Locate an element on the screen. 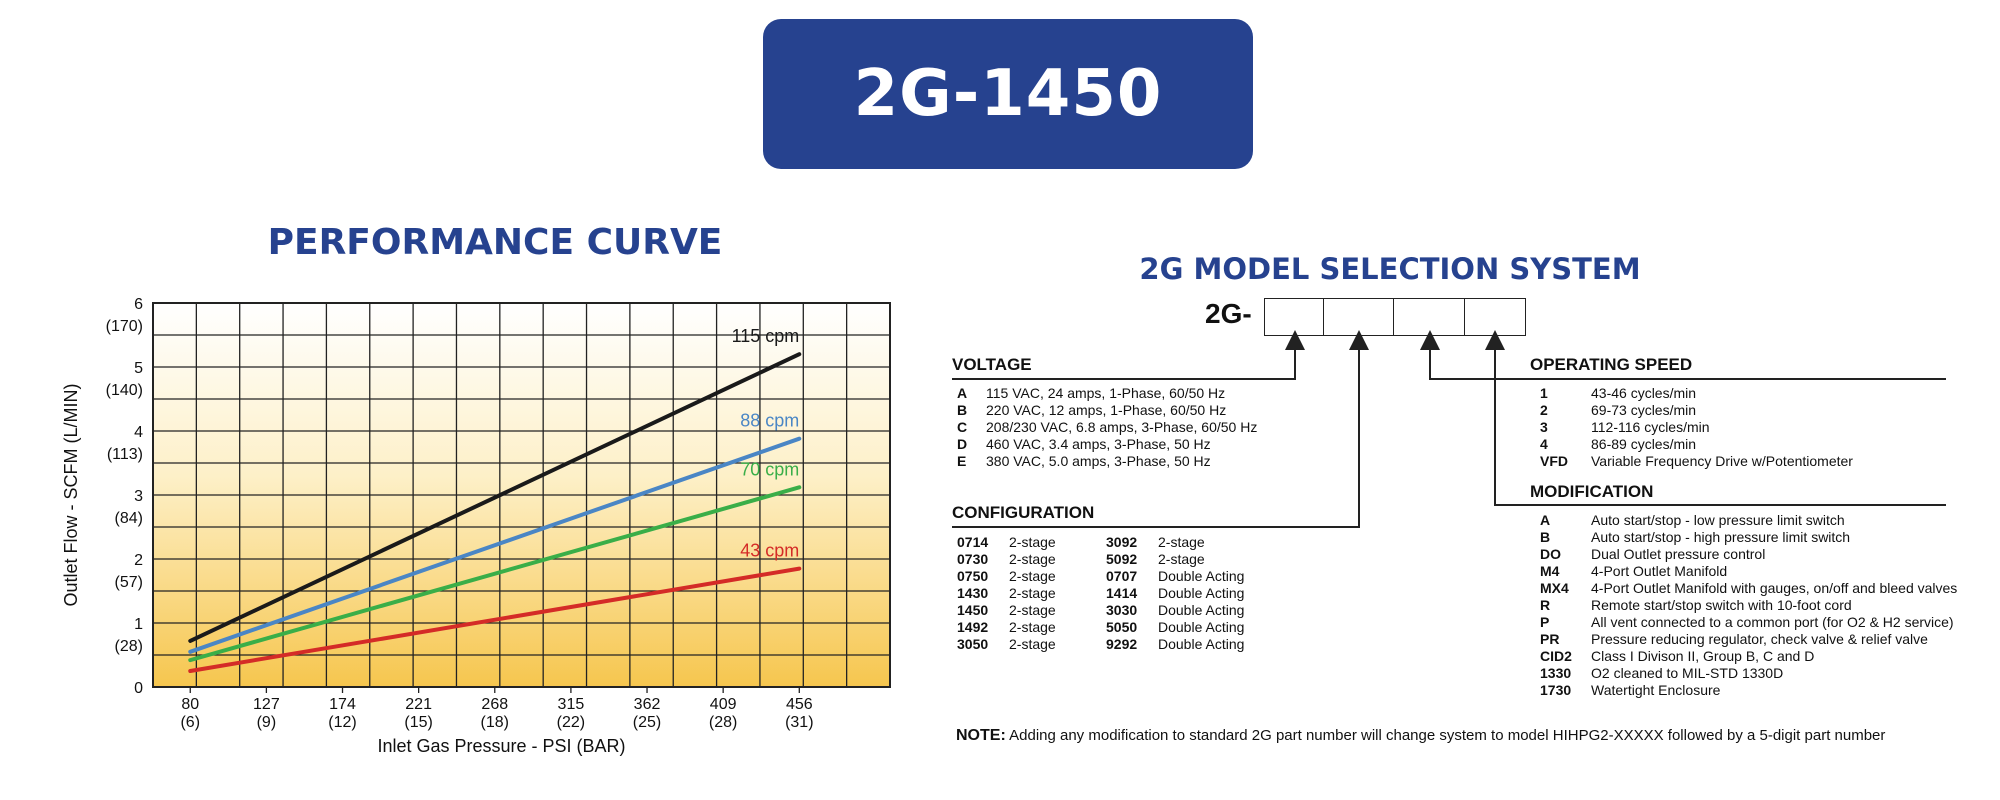  model-banner: 2G-1450 is located at coordinates (1008, 94).